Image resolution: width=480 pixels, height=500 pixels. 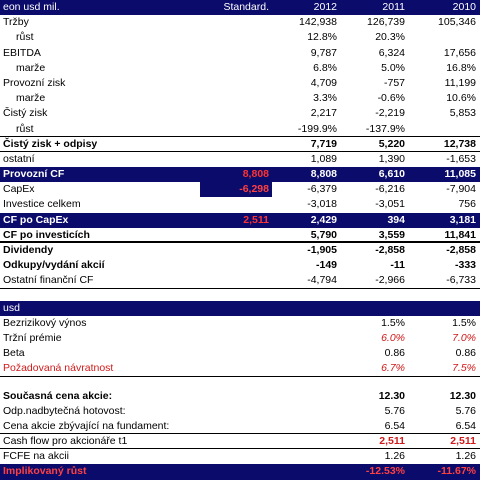 I want to click on cell-2011: 126,739, so click(x=386, y=22).